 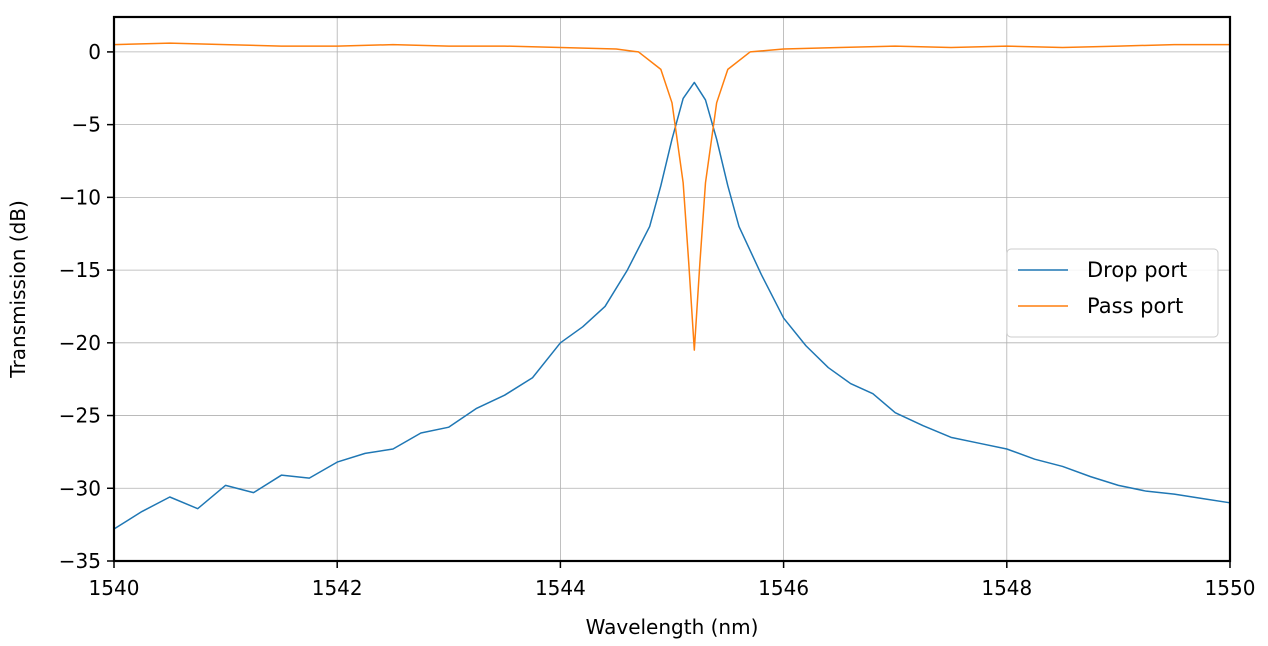 I want to click on y-tick-label: −10, so click(x=80, y=197).